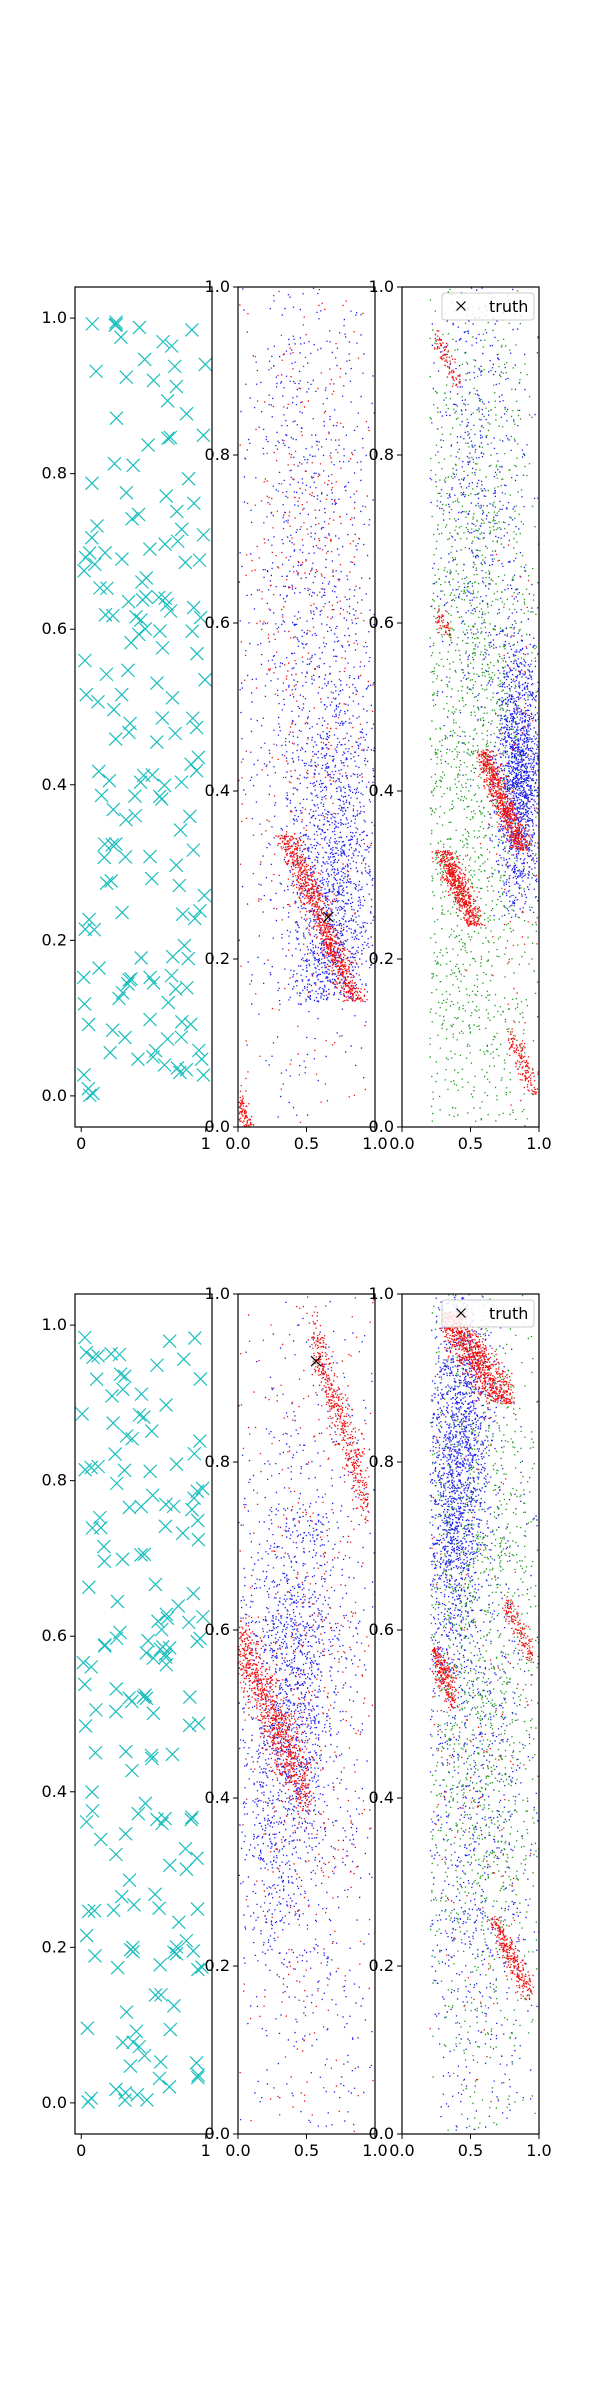 The width and height of the screenshot is (600, 2400). I want to click on y-tick-label: 0.8, so click(381, 1461).